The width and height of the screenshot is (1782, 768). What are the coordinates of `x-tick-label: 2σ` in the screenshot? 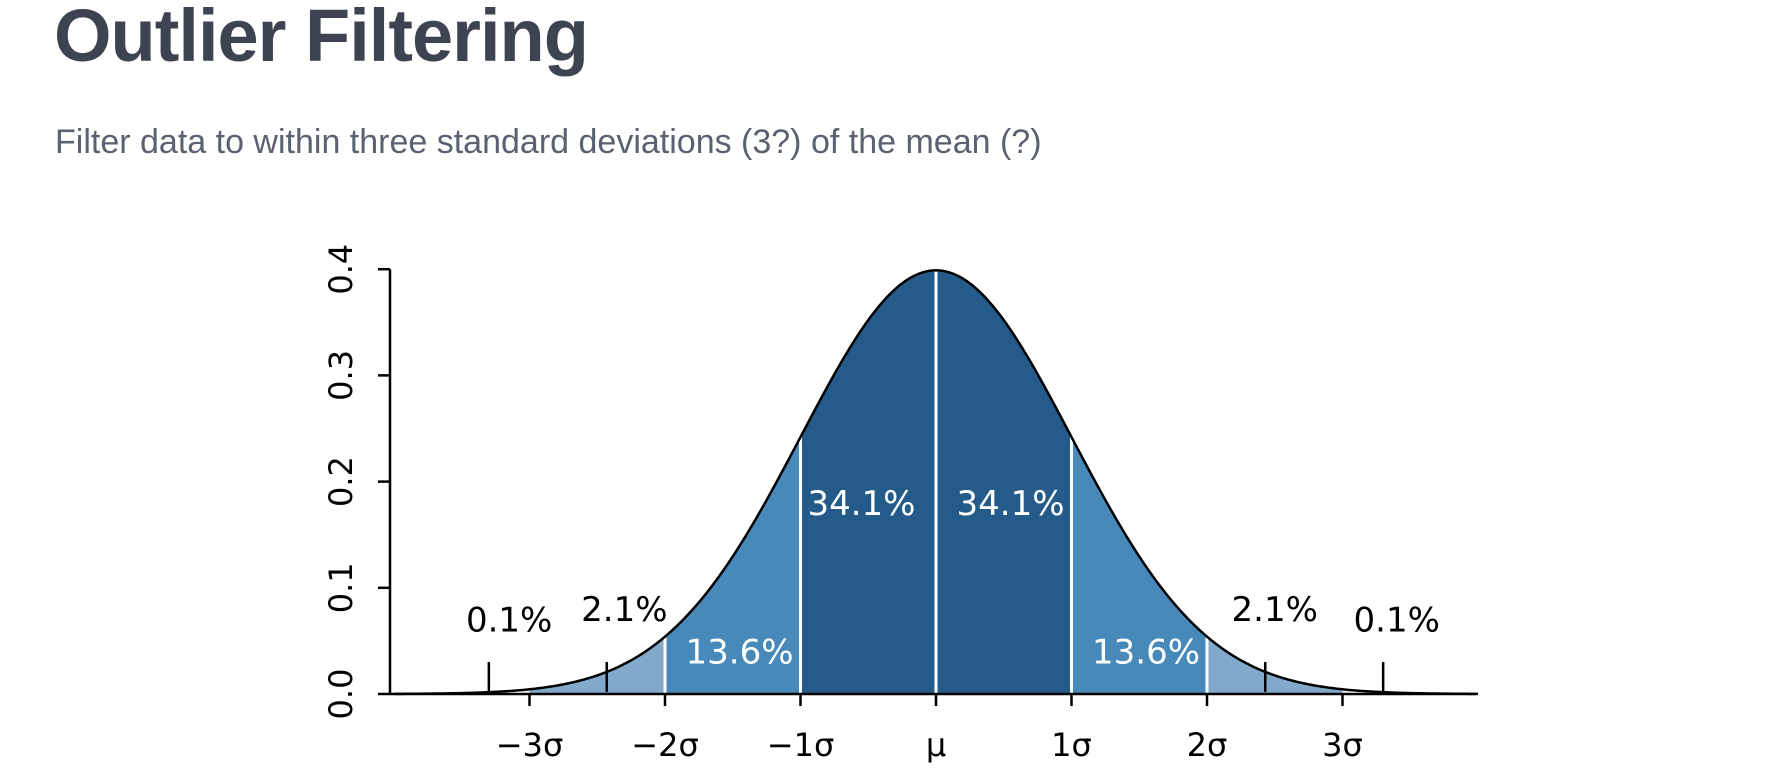 It's located at (1207, 745).